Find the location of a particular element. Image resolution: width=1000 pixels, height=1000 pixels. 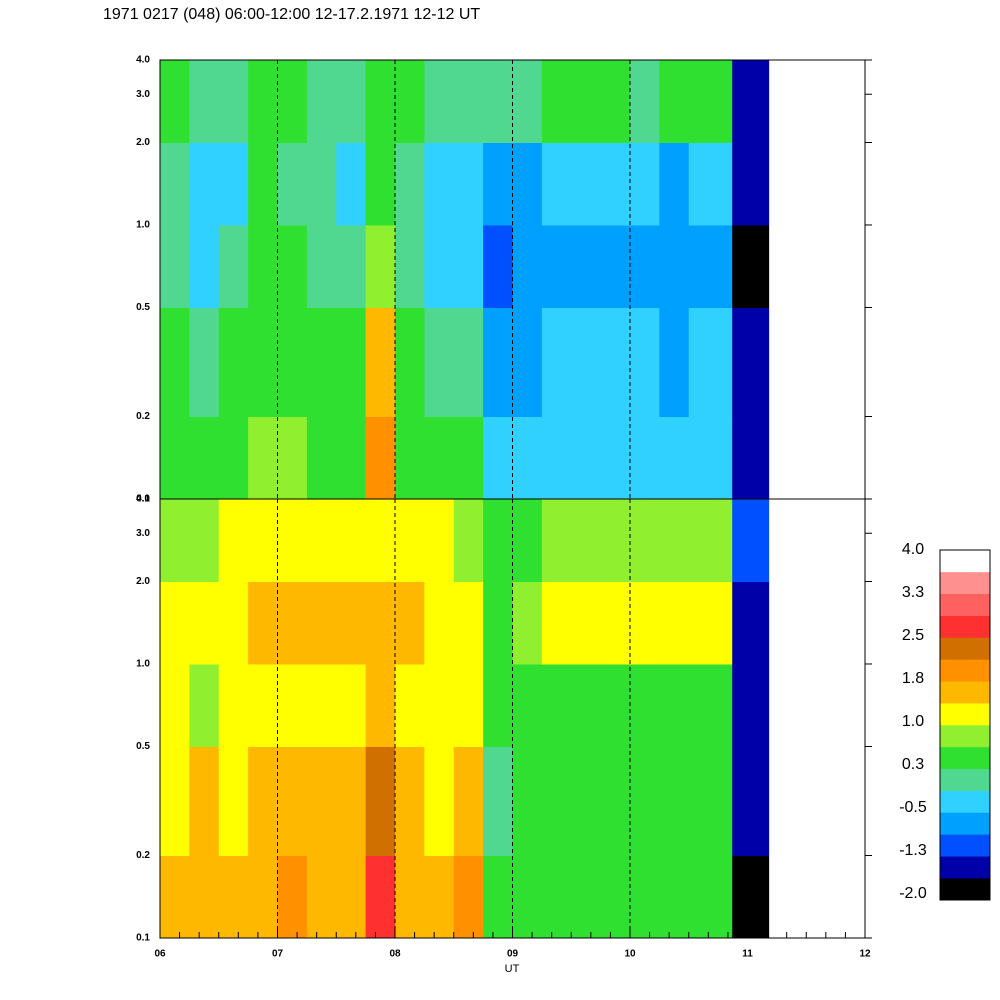

y-tick-label: 0.5 is located at coordinates (143, 307).